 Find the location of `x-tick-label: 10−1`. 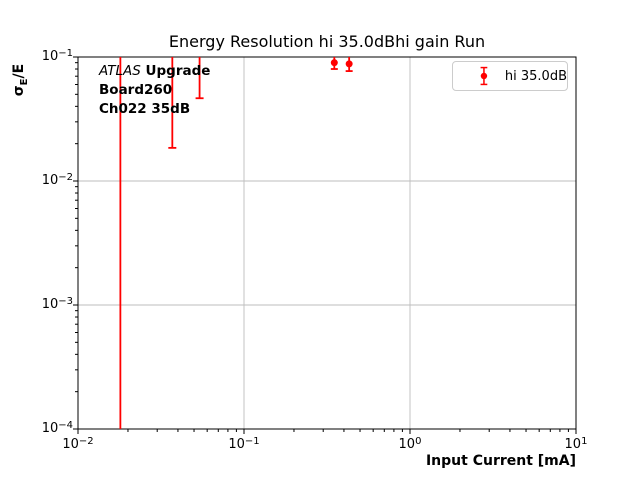

x-tick-label: 10−1 is located at coordinates (244, 444).